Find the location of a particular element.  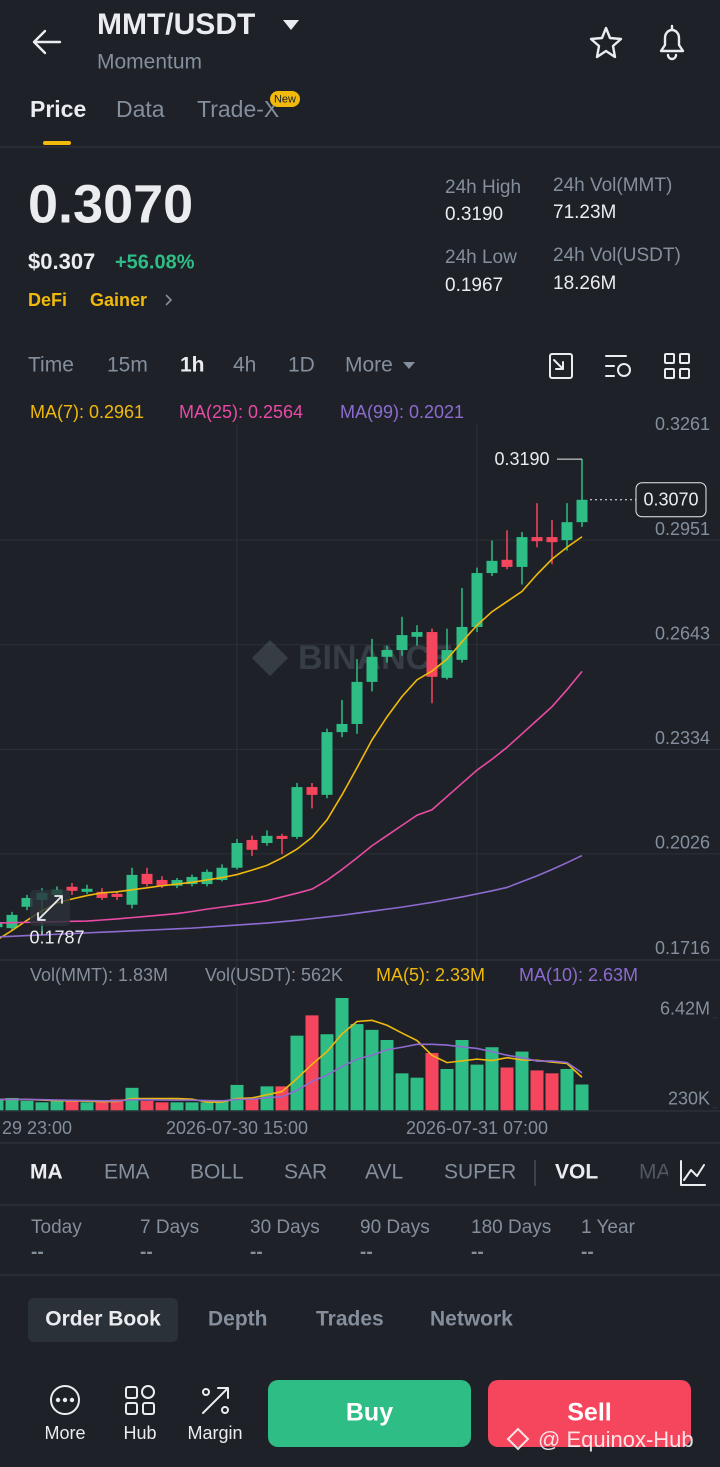

volume-legend: MA(5): 2.33M is located at coordinates (430, 975).